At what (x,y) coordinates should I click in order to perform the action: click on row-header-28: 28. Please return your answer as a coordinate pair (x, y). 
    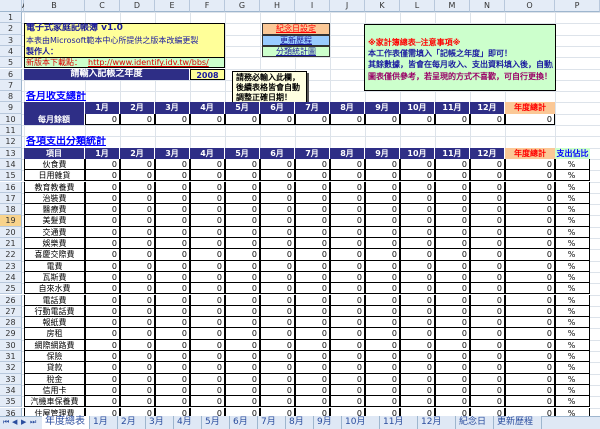
    Looking at the image, I should click on (11, 323).